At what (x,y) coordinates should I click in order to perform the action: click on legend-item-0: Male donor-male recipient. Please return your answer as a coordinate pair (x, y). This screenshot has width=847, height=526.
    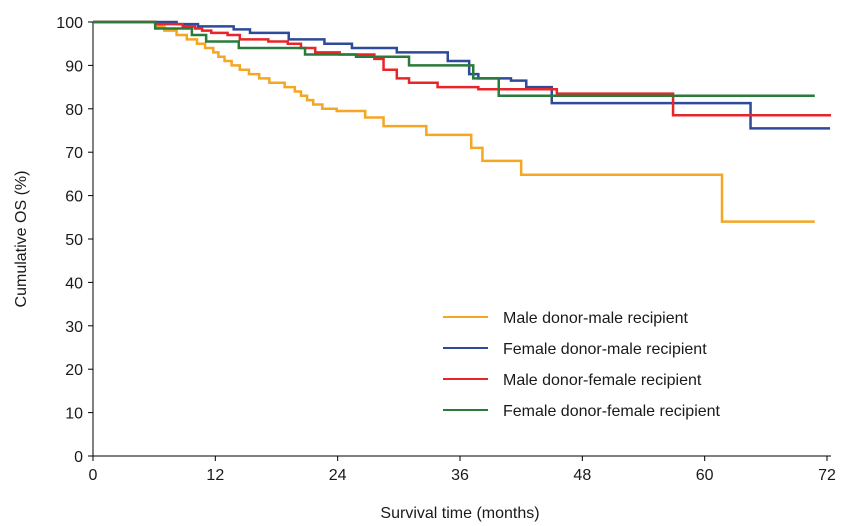
    Looking at the image, I should click on (566, 318).